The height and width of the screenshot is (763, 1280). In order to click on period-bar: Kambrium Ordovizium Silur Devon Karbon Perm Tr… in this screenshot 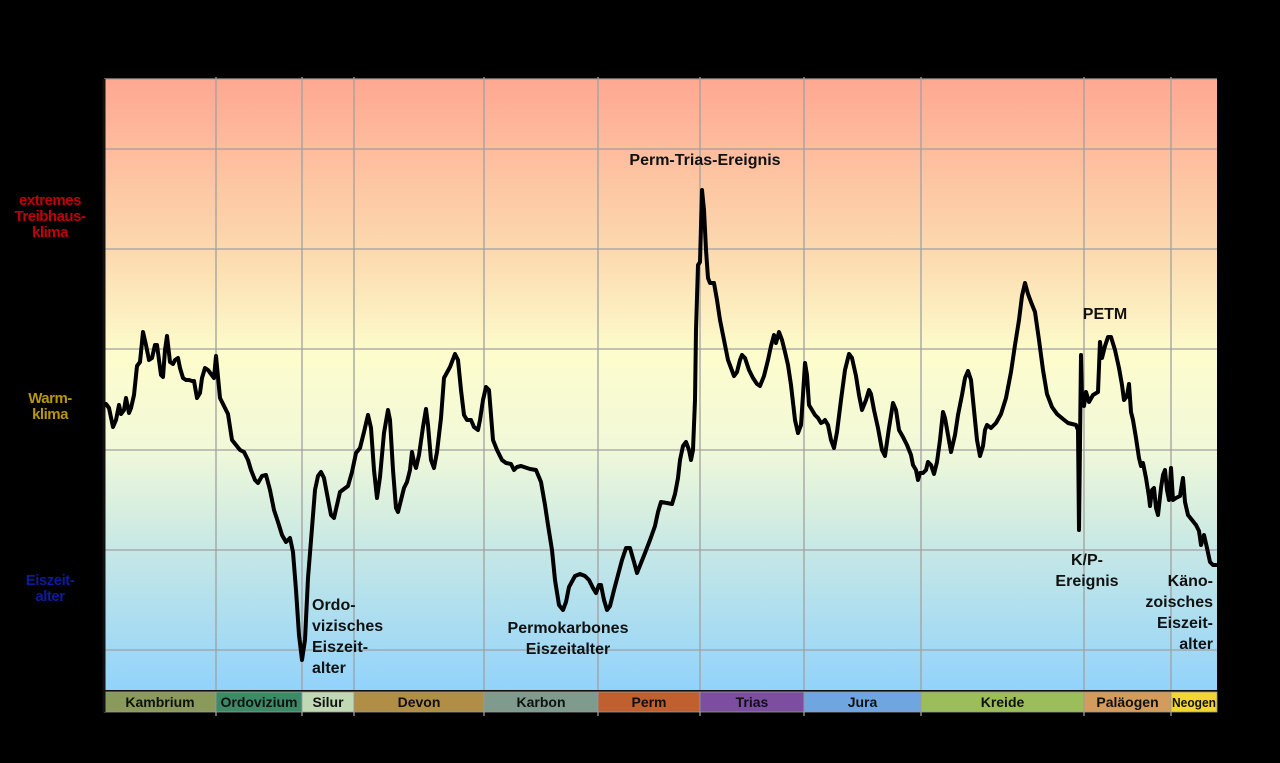, I will do `click(660, 701)`.